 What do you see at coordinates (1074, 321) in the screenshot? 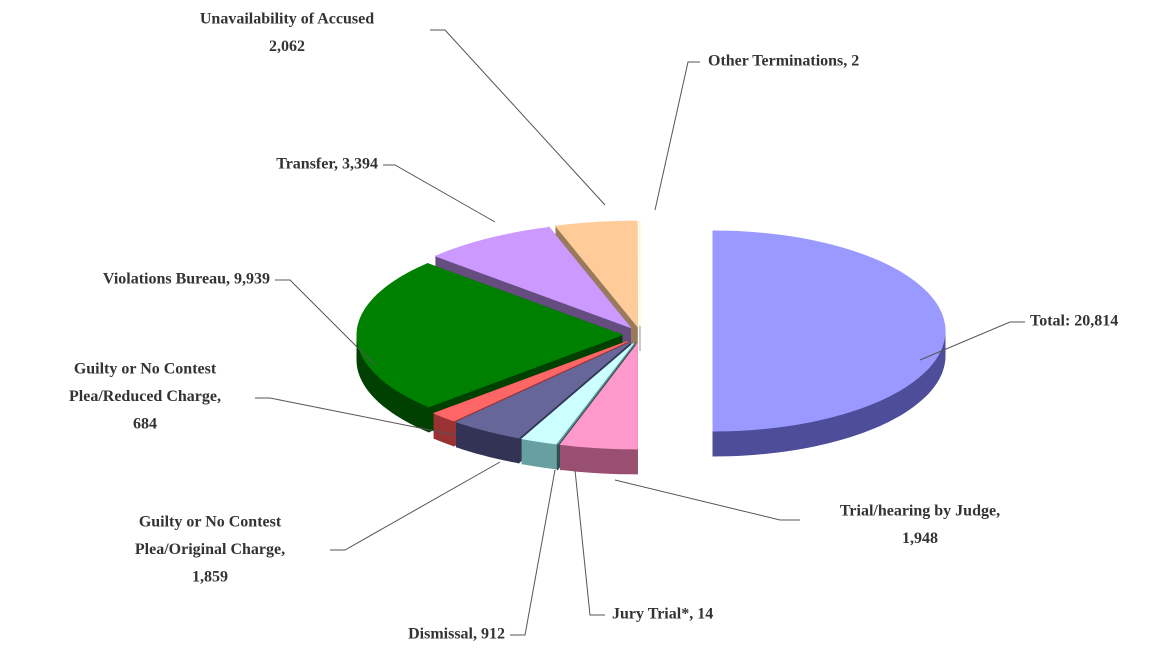
I see `data-label: Total: 20,814` at bounding box center [1074, 321].